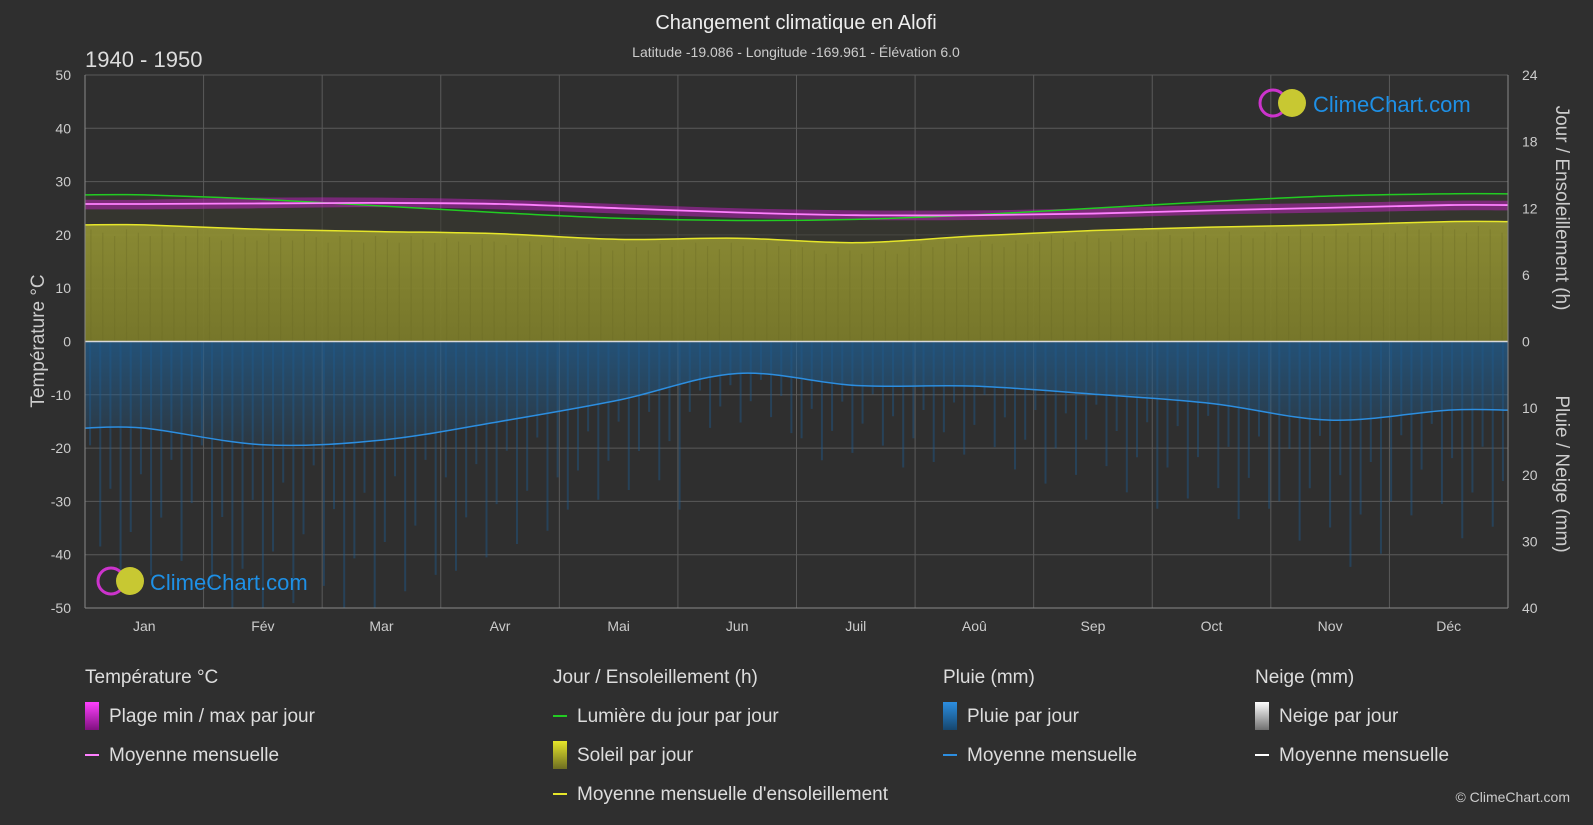 Image resolution: width=1593 pixels, height=825 pixels. I want to click on y-tick-right-bottom: 40, so click(1530, 608).